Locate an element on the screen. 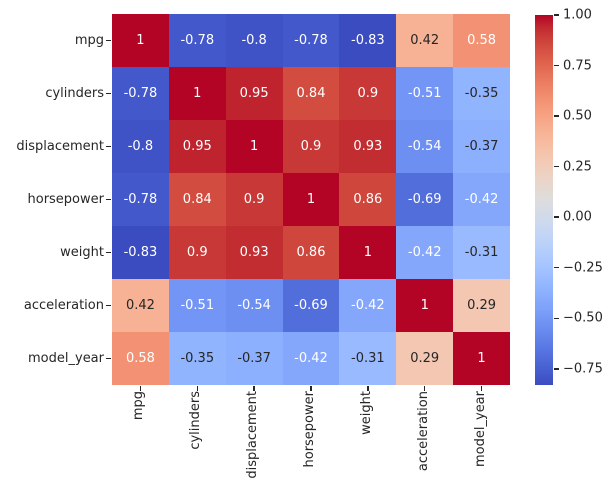 Image resolution: width=615 pixels, height=498 pixels. y-tick-label: cylinders is located at coordinates (74, 93).